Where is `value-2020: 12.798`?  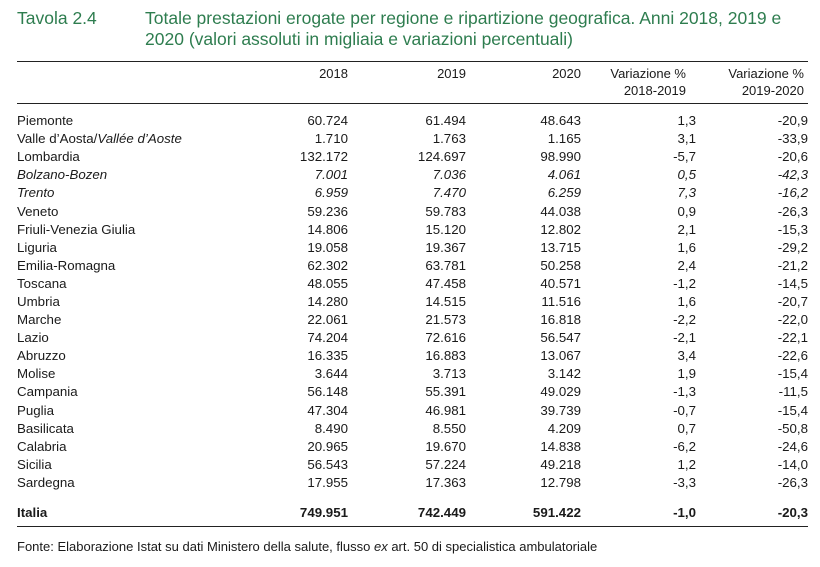 value-2020: 12.798 is located at coordinates (560, 482).